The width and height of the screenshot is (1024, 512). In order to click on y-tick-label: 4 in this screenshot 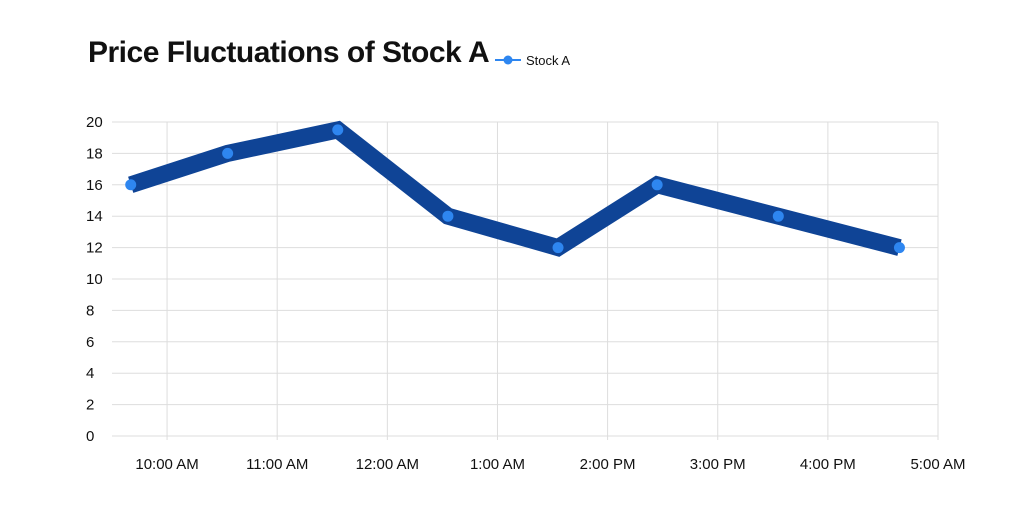, I will do `click(90, 373)`.